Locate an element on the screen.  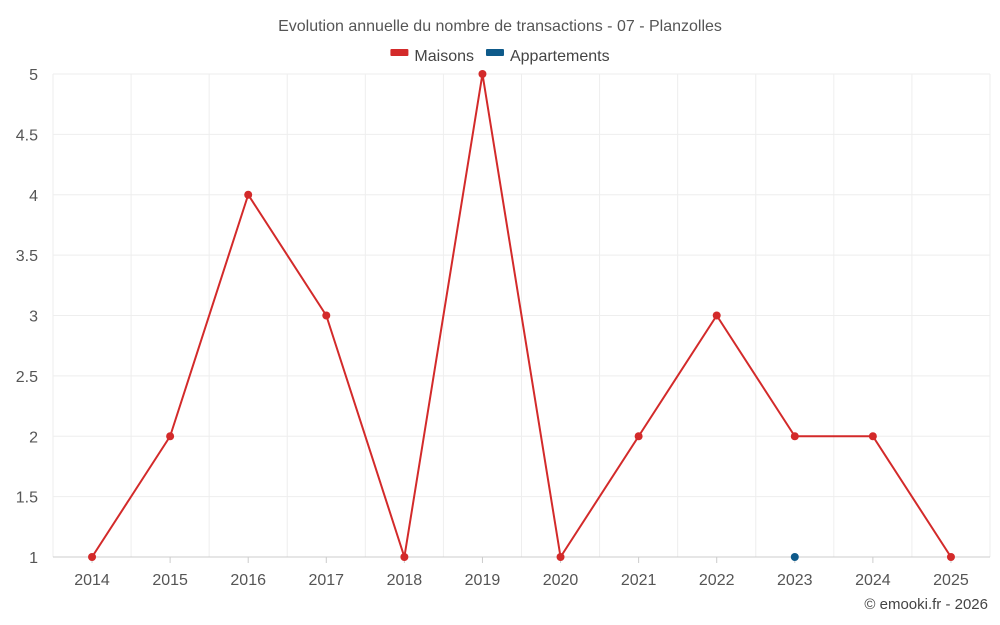
x-tick-label: 2021 is located at coordinates (639, 580).